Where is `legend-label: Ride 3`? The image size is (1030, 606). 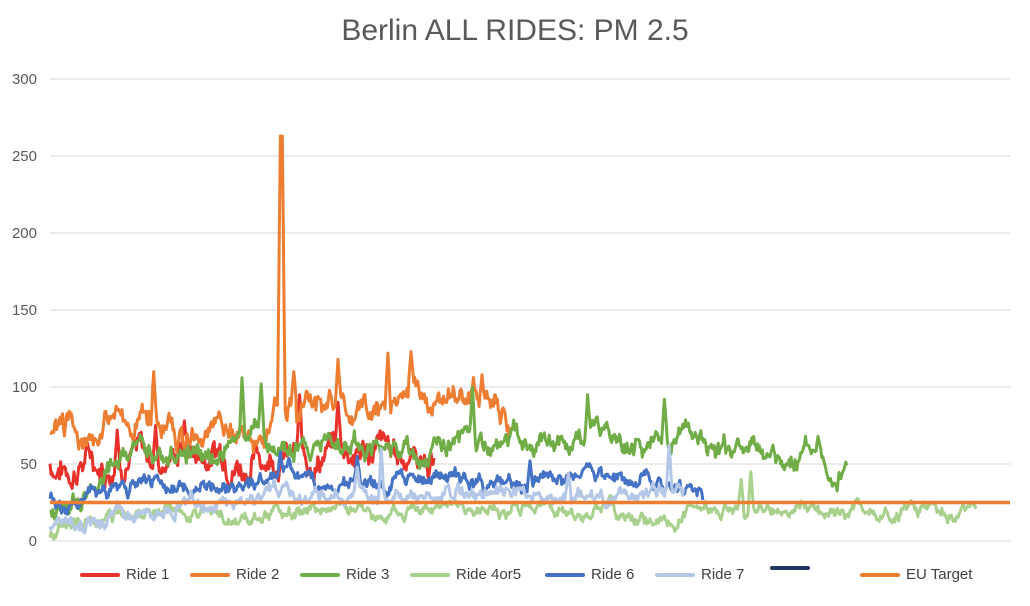 legend-label: Ride 3 is located at coordinates (368, 574).